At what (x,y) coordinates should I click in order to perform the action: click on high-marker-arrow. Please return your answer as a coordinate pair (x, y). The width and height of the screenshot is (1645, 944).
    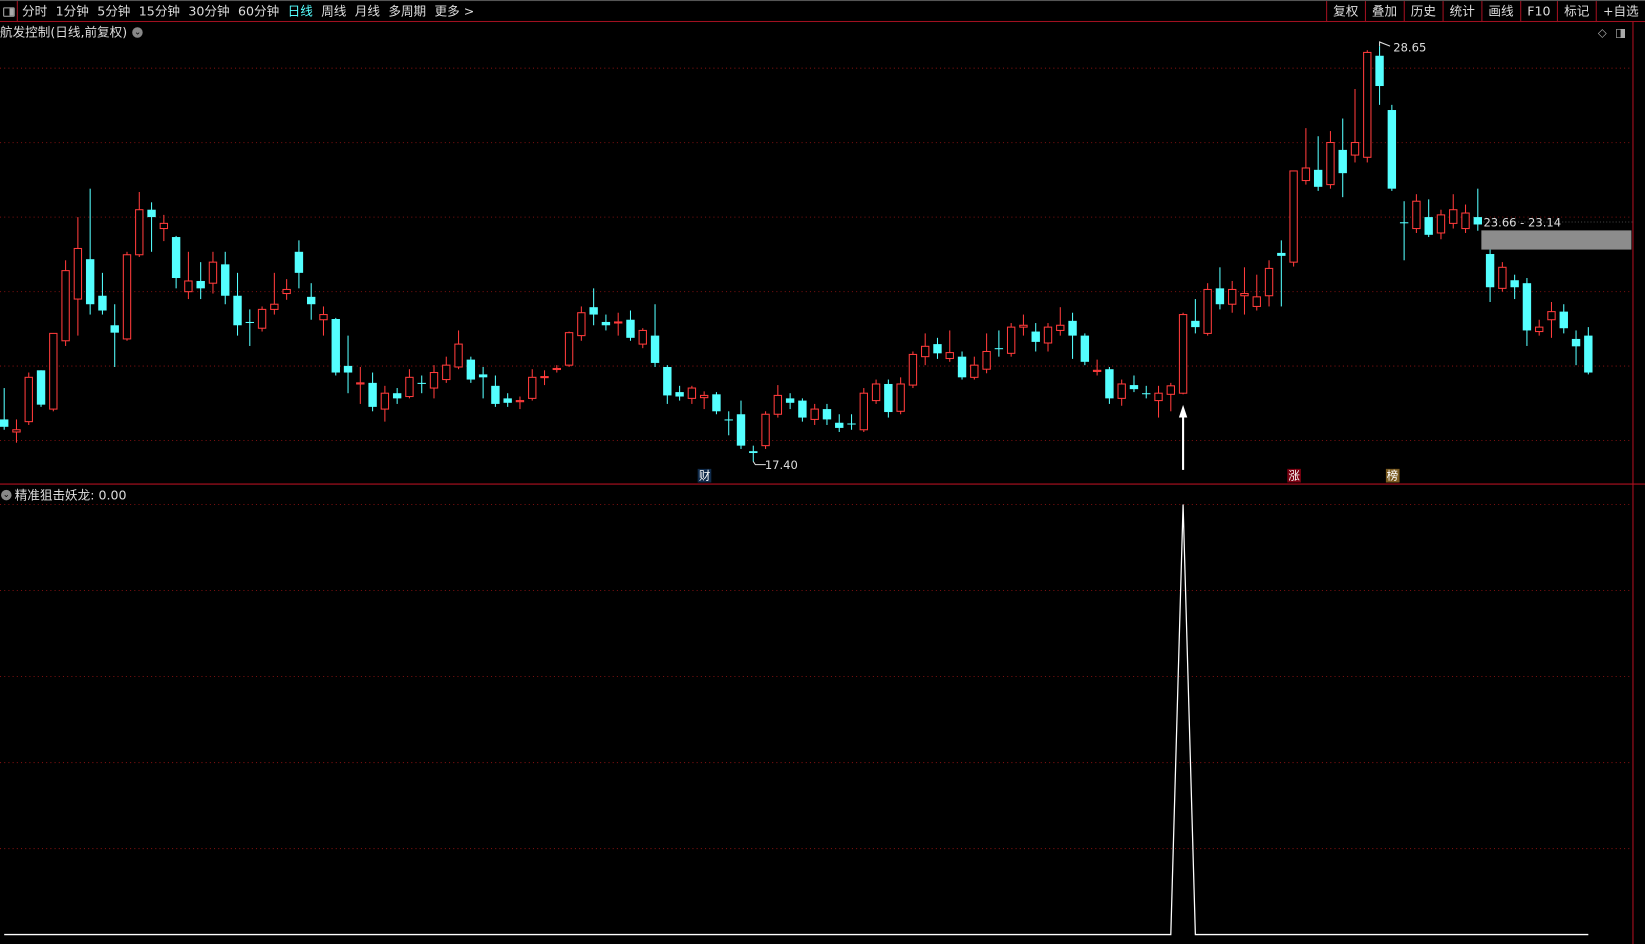
    Looking at the image, I should click on (1385, 44).